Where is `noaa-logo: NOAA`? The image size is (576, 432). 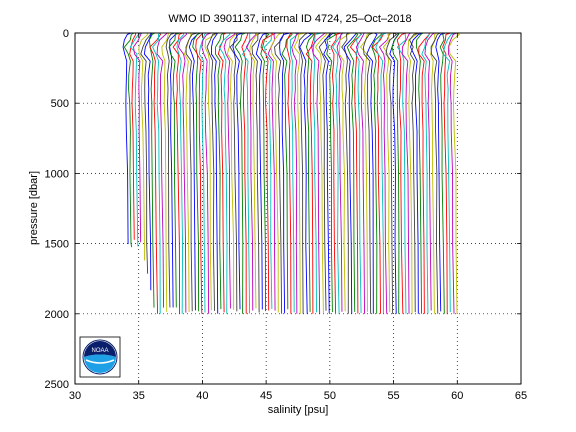 noaa-logo: NOAA is located at coordinates (100, 357).